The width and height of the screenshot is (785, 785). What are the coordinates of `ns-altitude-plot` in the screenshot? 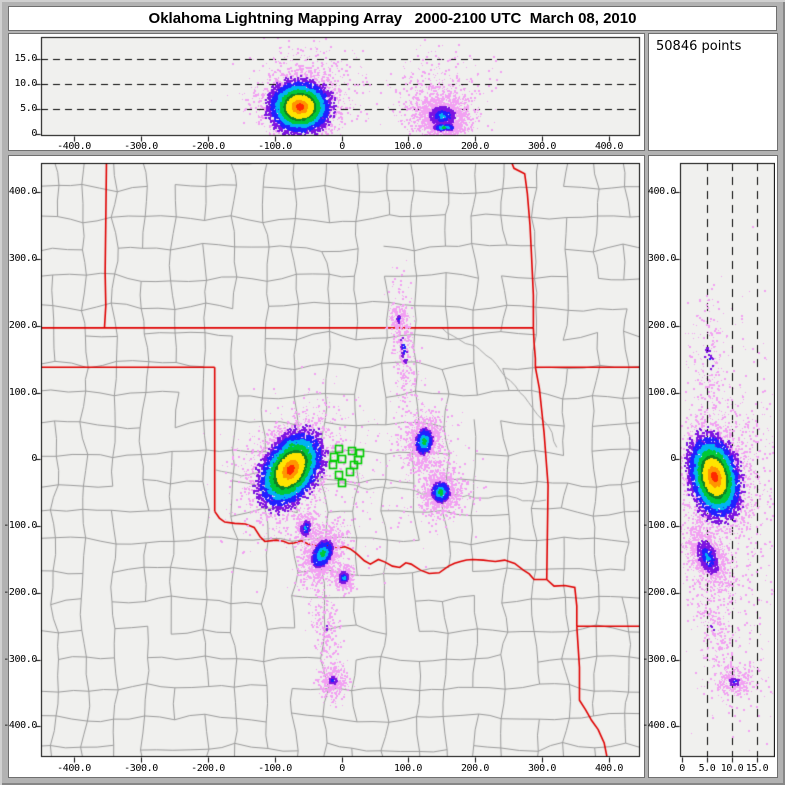 It's located at (712, 465).